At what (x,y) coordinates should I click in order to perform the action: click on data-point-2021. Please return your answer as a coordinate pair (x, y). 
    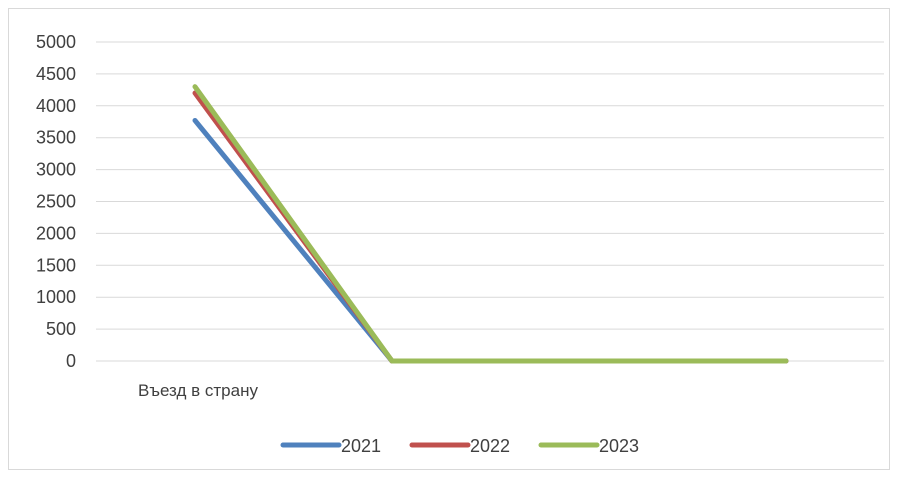
    Looking at the image, I should click on (195, 120).